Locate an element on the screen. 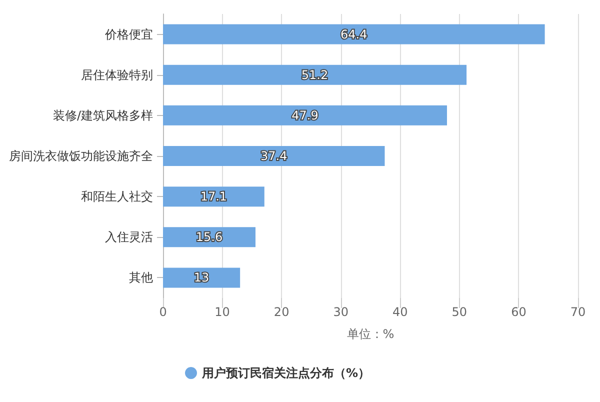 This screenshot has width=600, height=402. x-tick-label: 10 is located at coordinates (222, 312).